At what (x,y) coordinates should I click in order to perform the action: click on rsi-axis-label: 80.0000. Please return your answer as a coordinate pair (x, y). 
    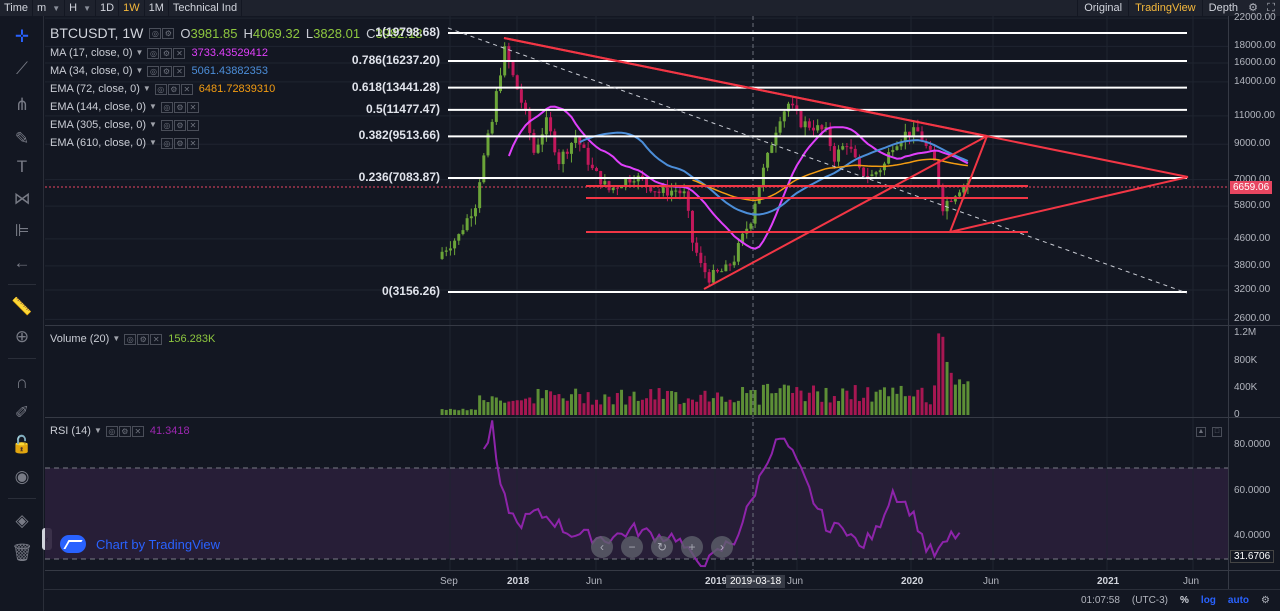
    Looking at the image, I should click on (1252, 445).